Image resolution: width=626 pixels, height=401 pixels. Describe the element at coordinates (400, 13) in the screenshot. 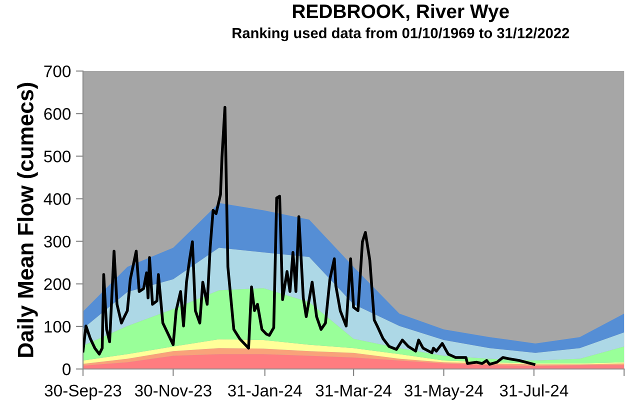

I see `chart-title: REDBROOK, River Wye` at that location.